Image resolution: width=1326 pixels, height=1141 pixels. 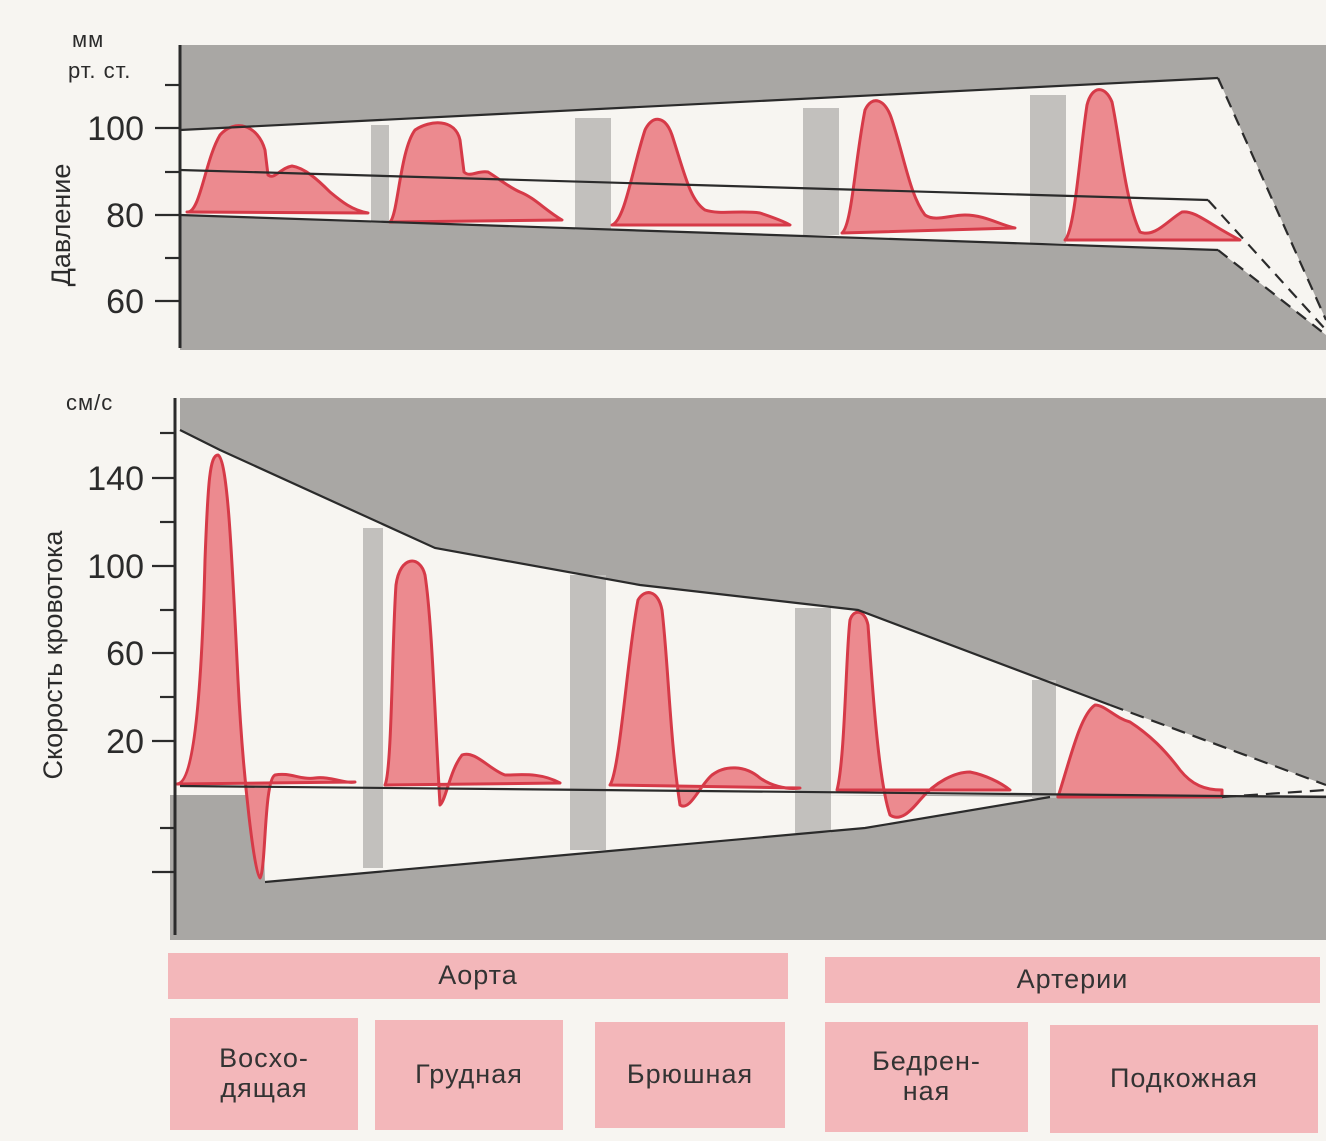 I want to click on velocity-wave-abdominal, so click(x=705, y=699).